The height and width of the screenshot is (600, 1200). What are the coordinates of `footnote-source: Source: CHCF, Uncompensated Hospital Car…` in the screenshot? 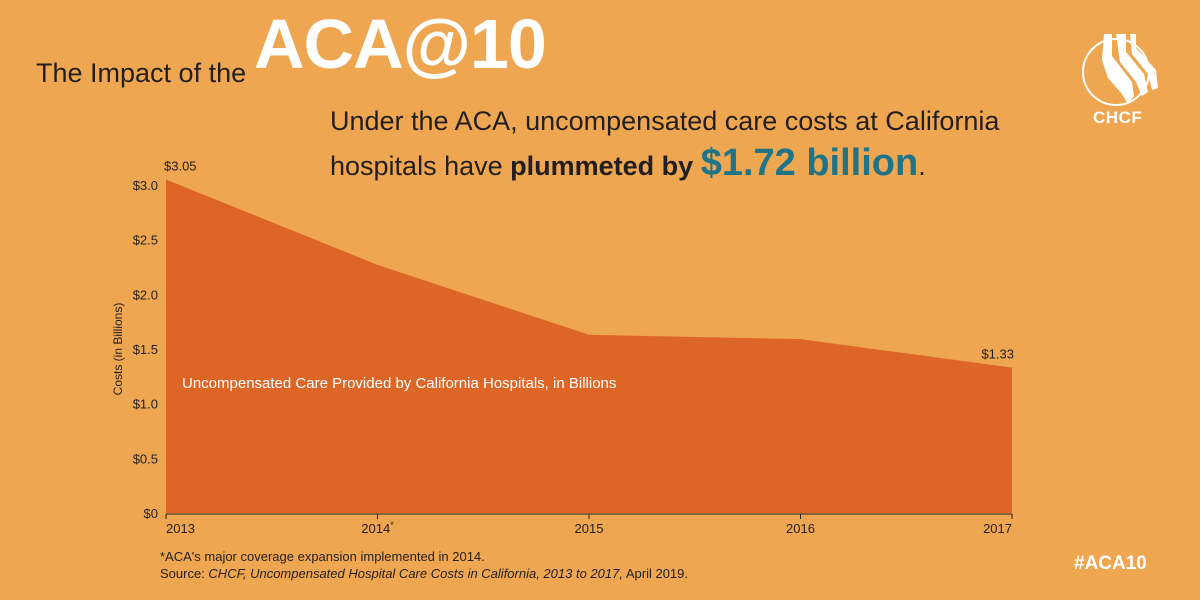 It's located at (424, 573).